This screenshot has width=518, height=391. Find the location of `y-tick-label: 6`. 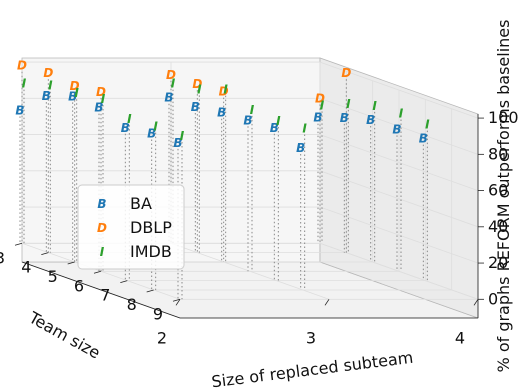

y-tick-label: 6 is located at coordinates (79, 285).